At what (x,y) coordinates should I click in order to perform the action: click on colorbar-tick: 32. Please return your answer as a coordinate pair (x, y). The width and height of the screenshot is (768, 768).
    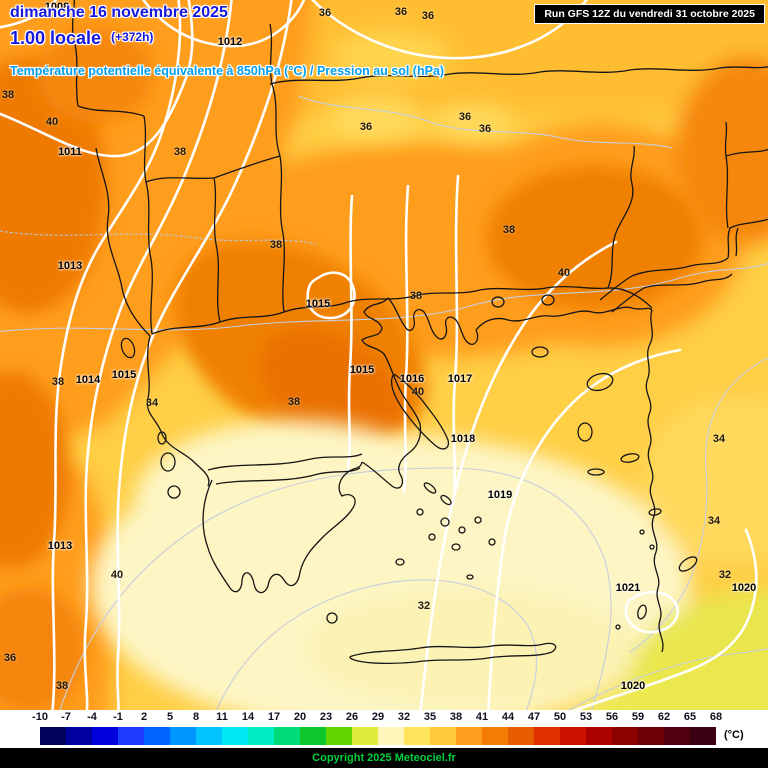
    Looking at the image, I should click on (404, 717).